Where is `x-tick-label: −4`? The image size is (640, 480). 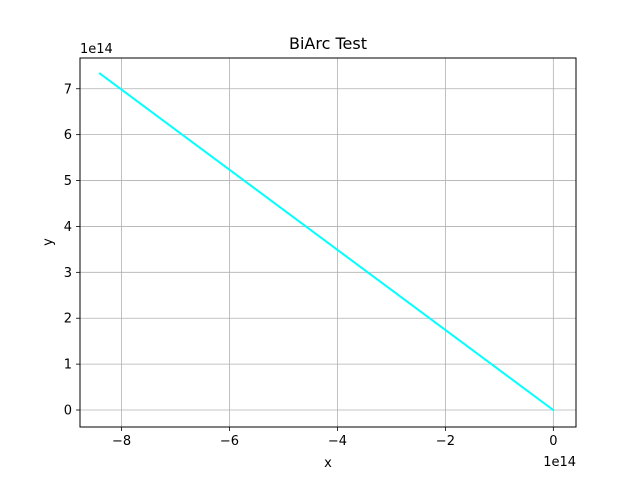
x-tick-label: −4 is located at coordinates (337, 441).